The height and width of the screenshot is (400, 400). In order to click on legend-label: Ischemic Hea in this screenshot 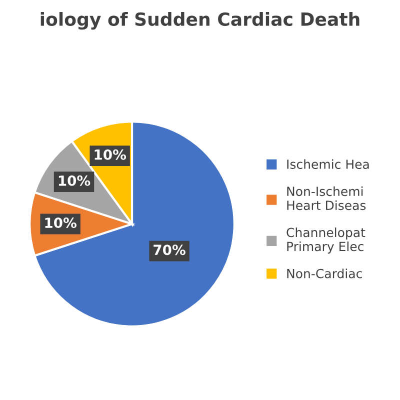, I will do `click(328, 164)`.